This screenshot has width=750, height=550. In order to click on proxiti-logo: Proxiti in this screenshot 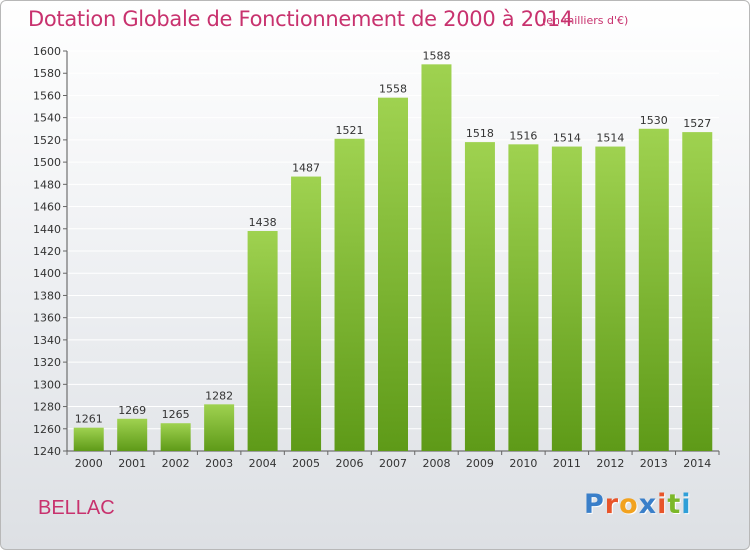, I will do `click(638, 504)`.